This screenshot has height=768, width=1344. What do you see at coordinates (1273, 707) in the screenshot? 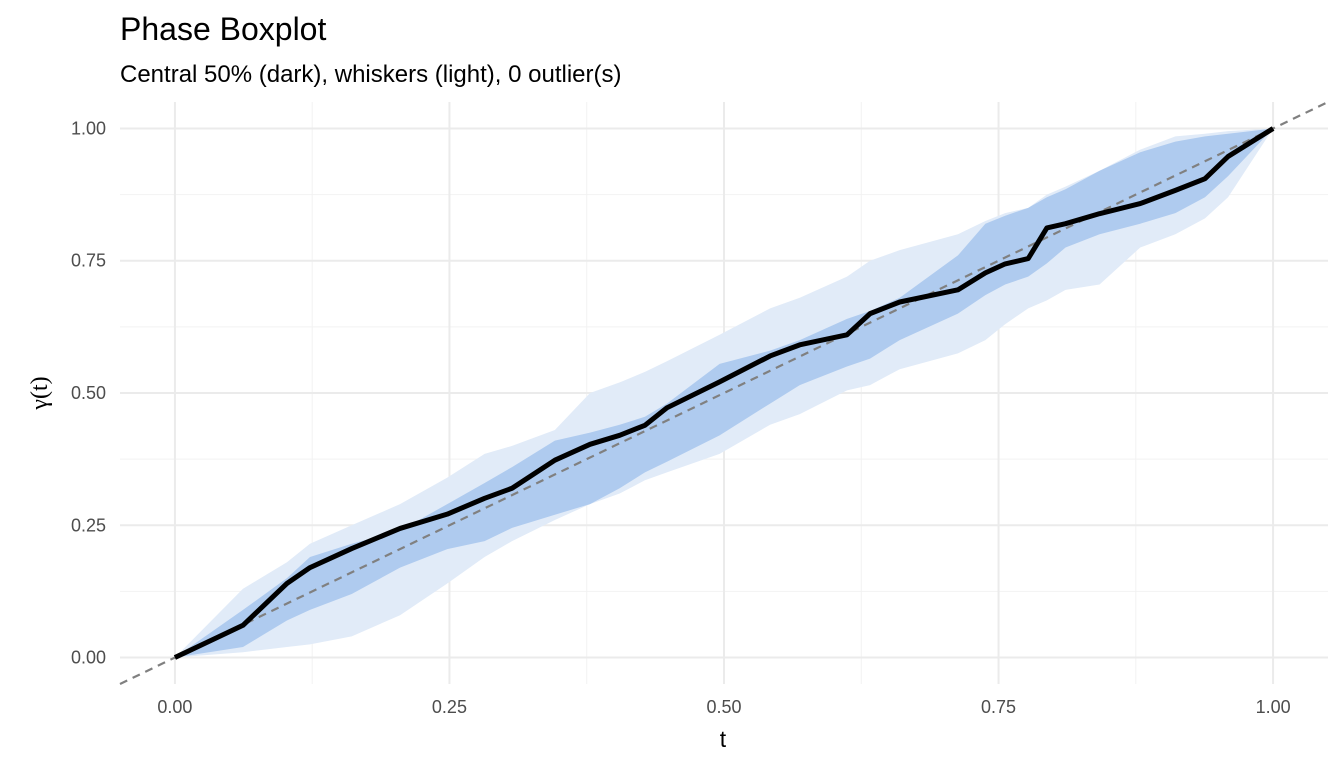
I see `x-tick-label: 1.00` at bounding box center [1273, 707].